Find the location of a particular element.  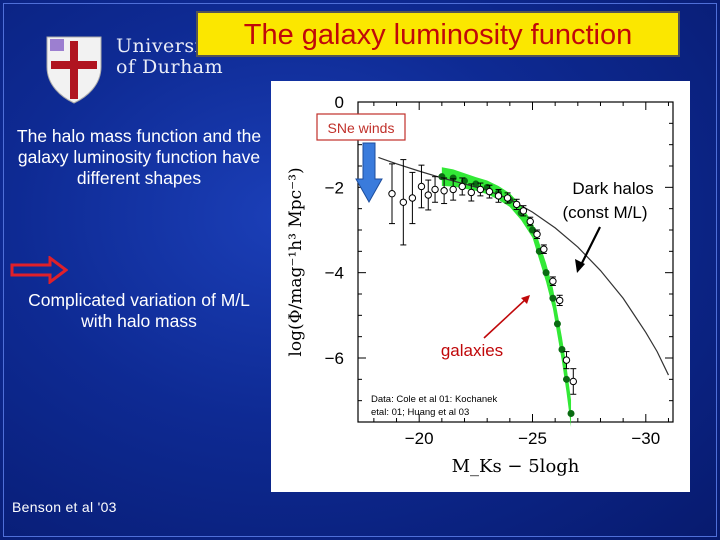

right-arrow-icon is located at coordinates (39, 270).